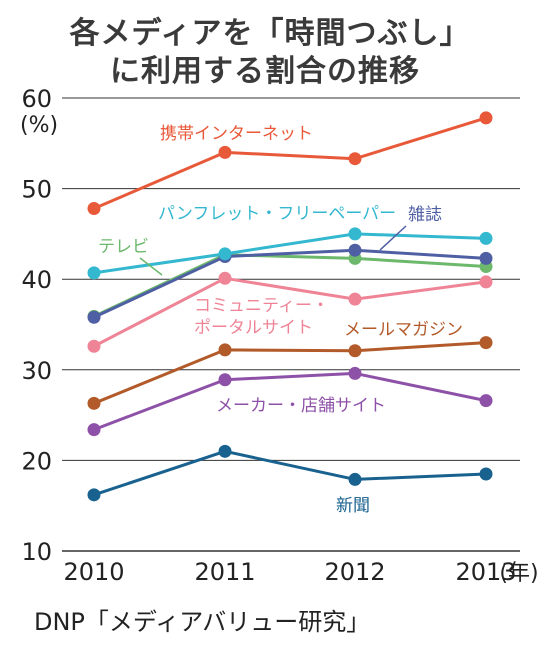 Image resolution: width=540 pixels, height=650 pixels. Describe the element at coordinates (36, 371) in the screenshot. I see `y-tick-label: 30` at that location.